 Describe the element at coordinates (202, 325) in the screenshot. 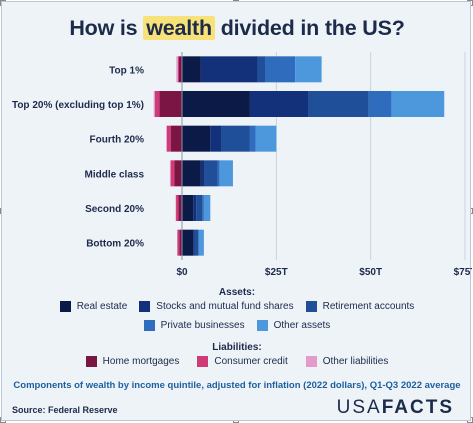

I see `assets-legend-label: Private businesses` at that location.